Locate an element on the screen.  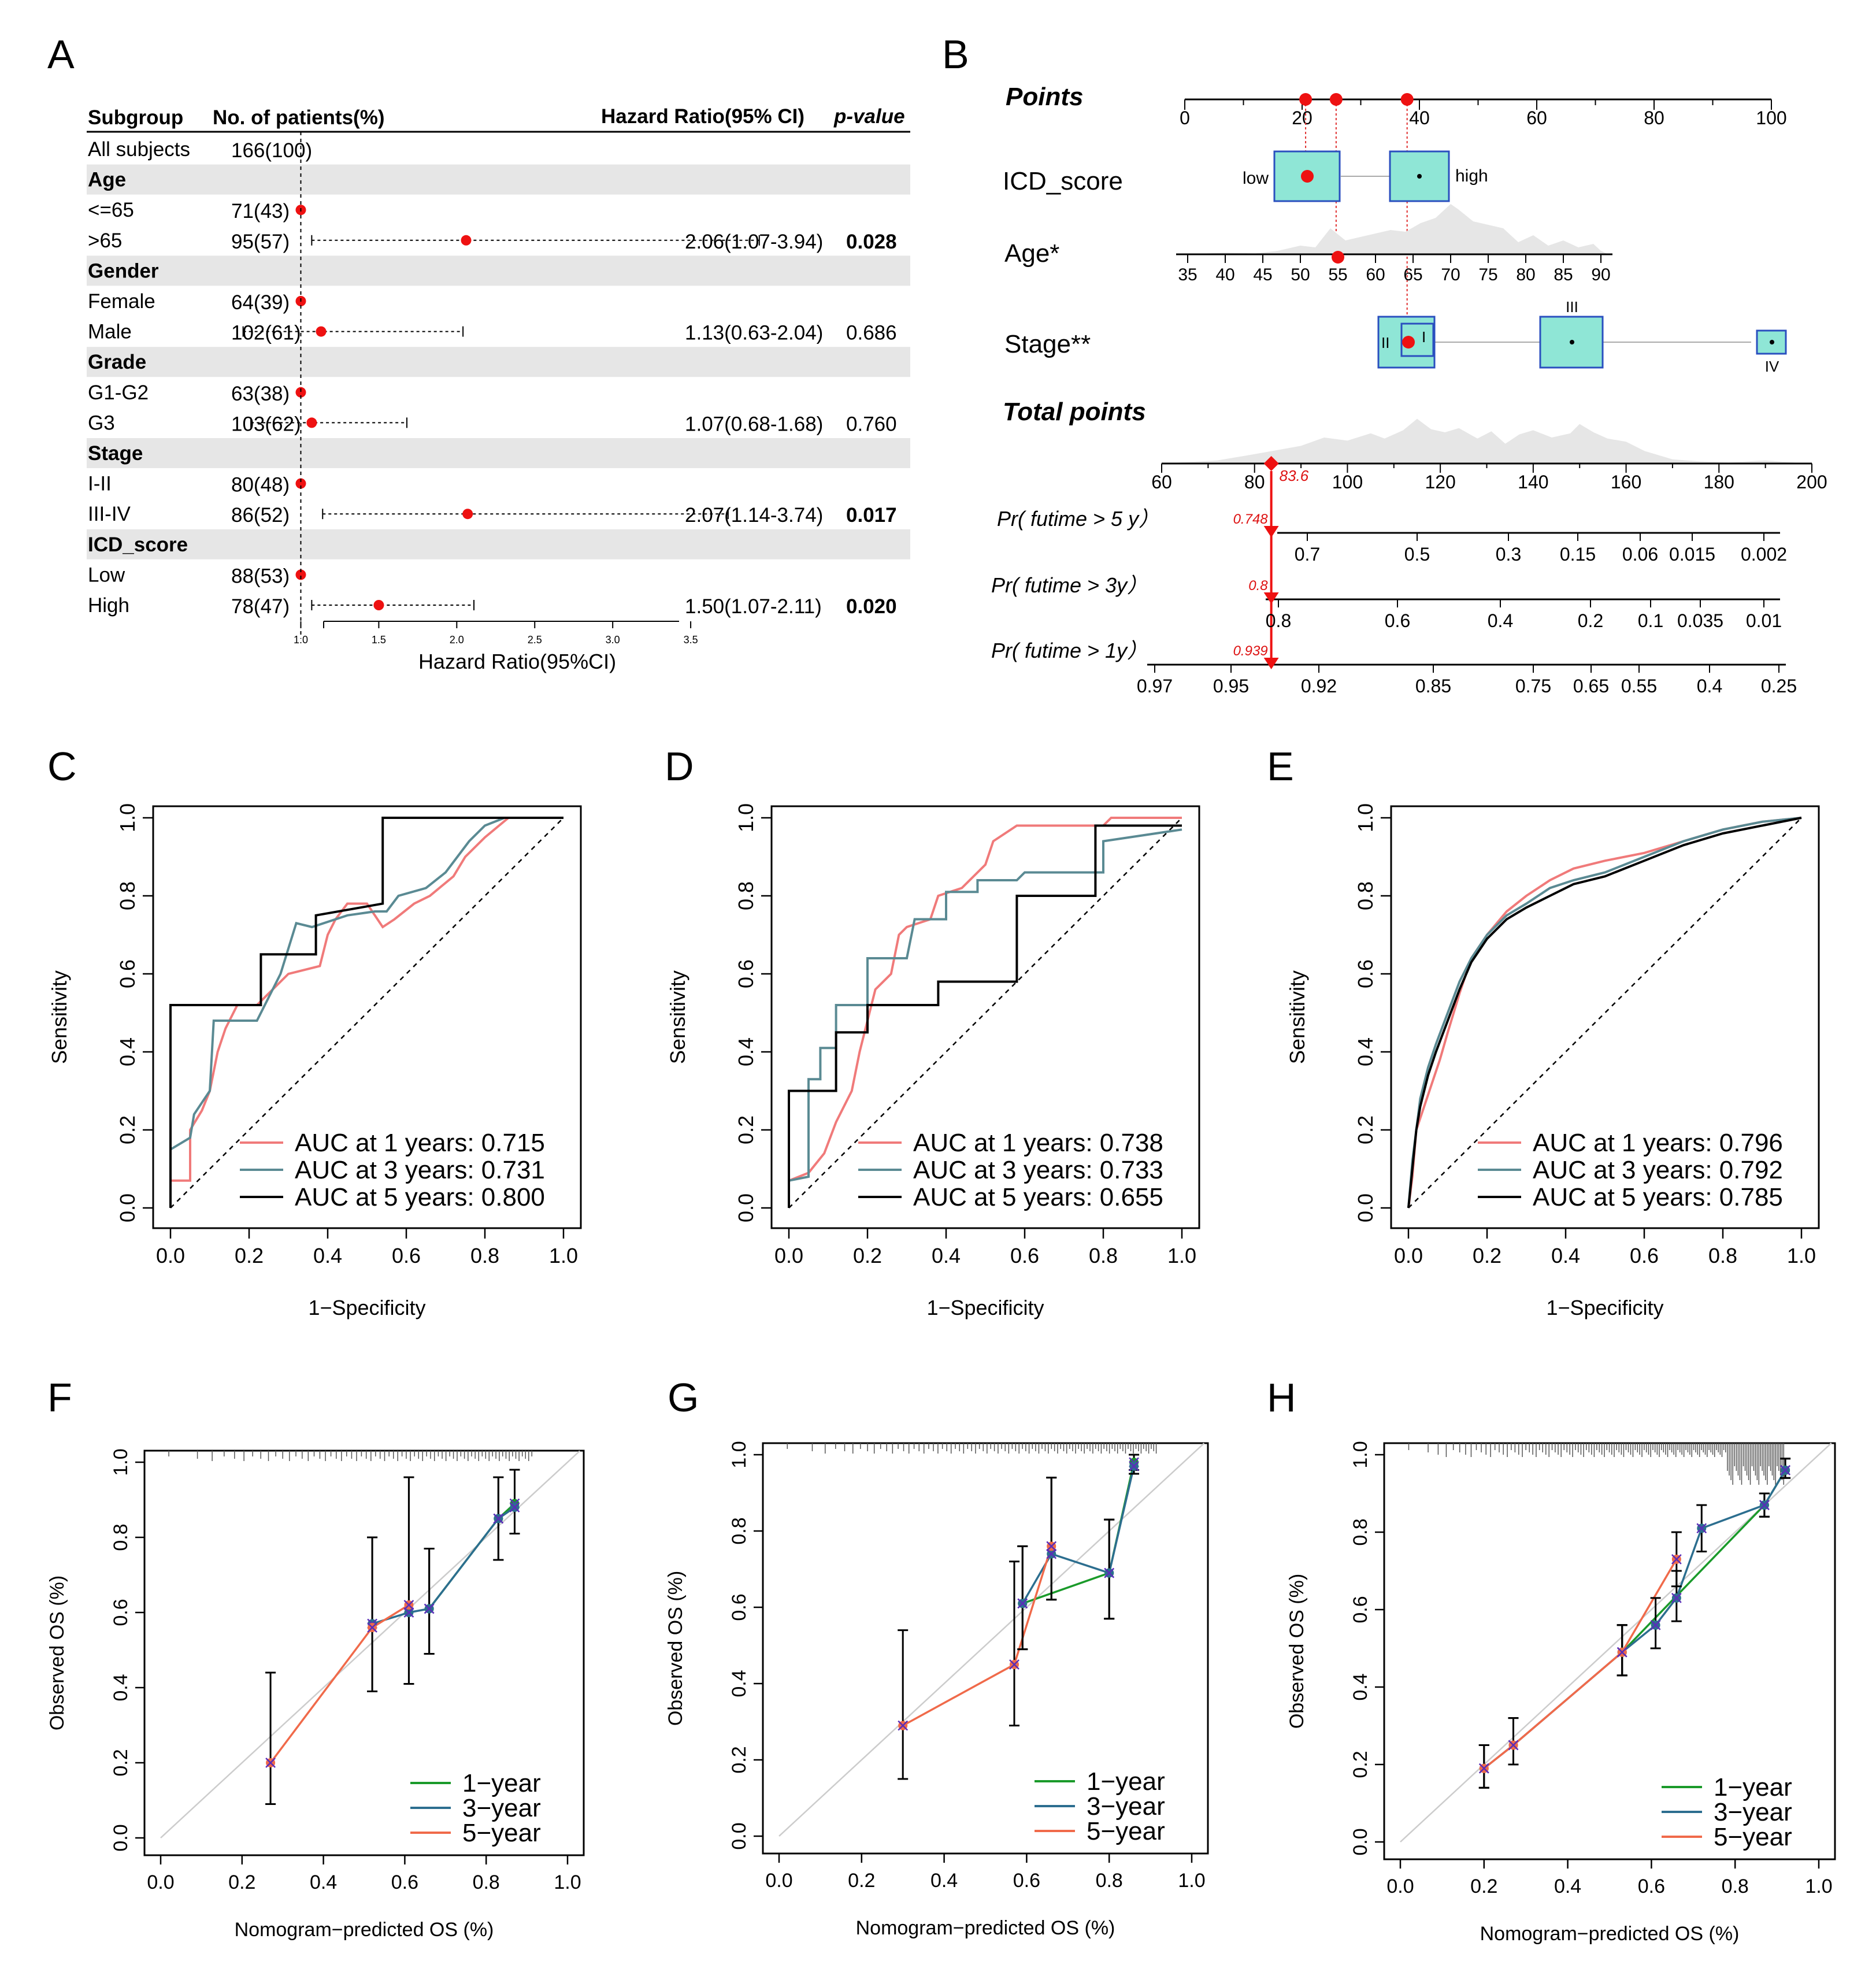
age-tick-label: 85 is located at coordinates (1563, 274).